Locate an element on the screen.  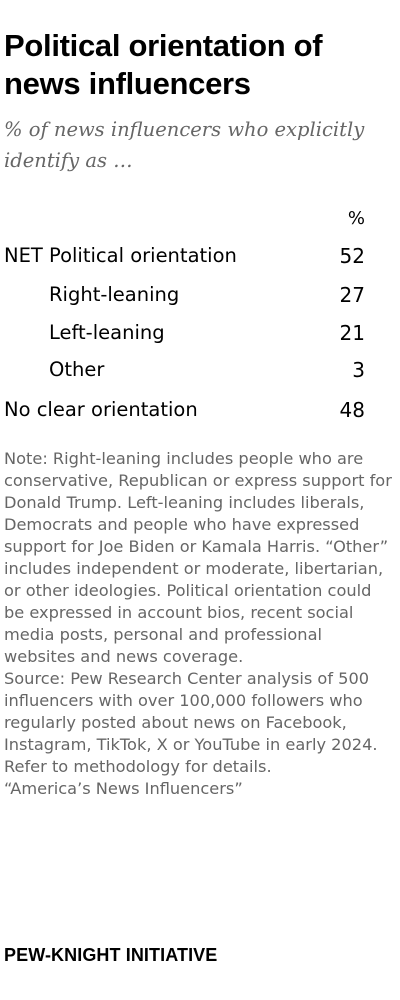
row-label: Right-leaning is located at coordinates (114, 294).